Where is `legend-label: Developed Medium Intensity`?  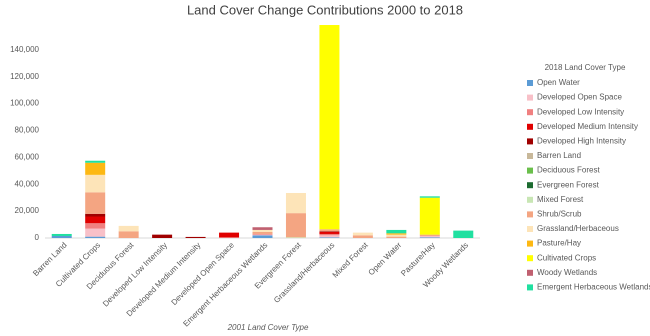 legend-label: Developed Medium Intensity is located at coordinates (587, 126).